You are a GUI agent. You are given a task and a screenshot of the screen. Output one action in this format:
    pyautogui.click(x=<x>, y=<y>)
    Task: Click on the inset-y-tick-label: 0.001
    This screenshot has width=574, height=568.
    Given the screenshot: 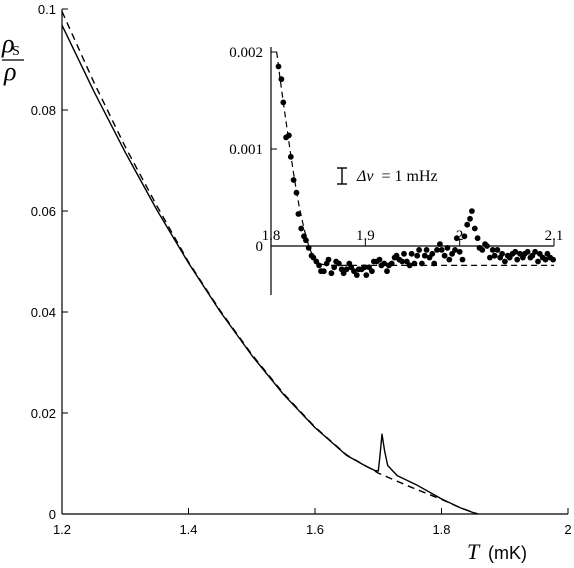 What is the action you would take?
    pyautogui.click(x=246, y=150)
    